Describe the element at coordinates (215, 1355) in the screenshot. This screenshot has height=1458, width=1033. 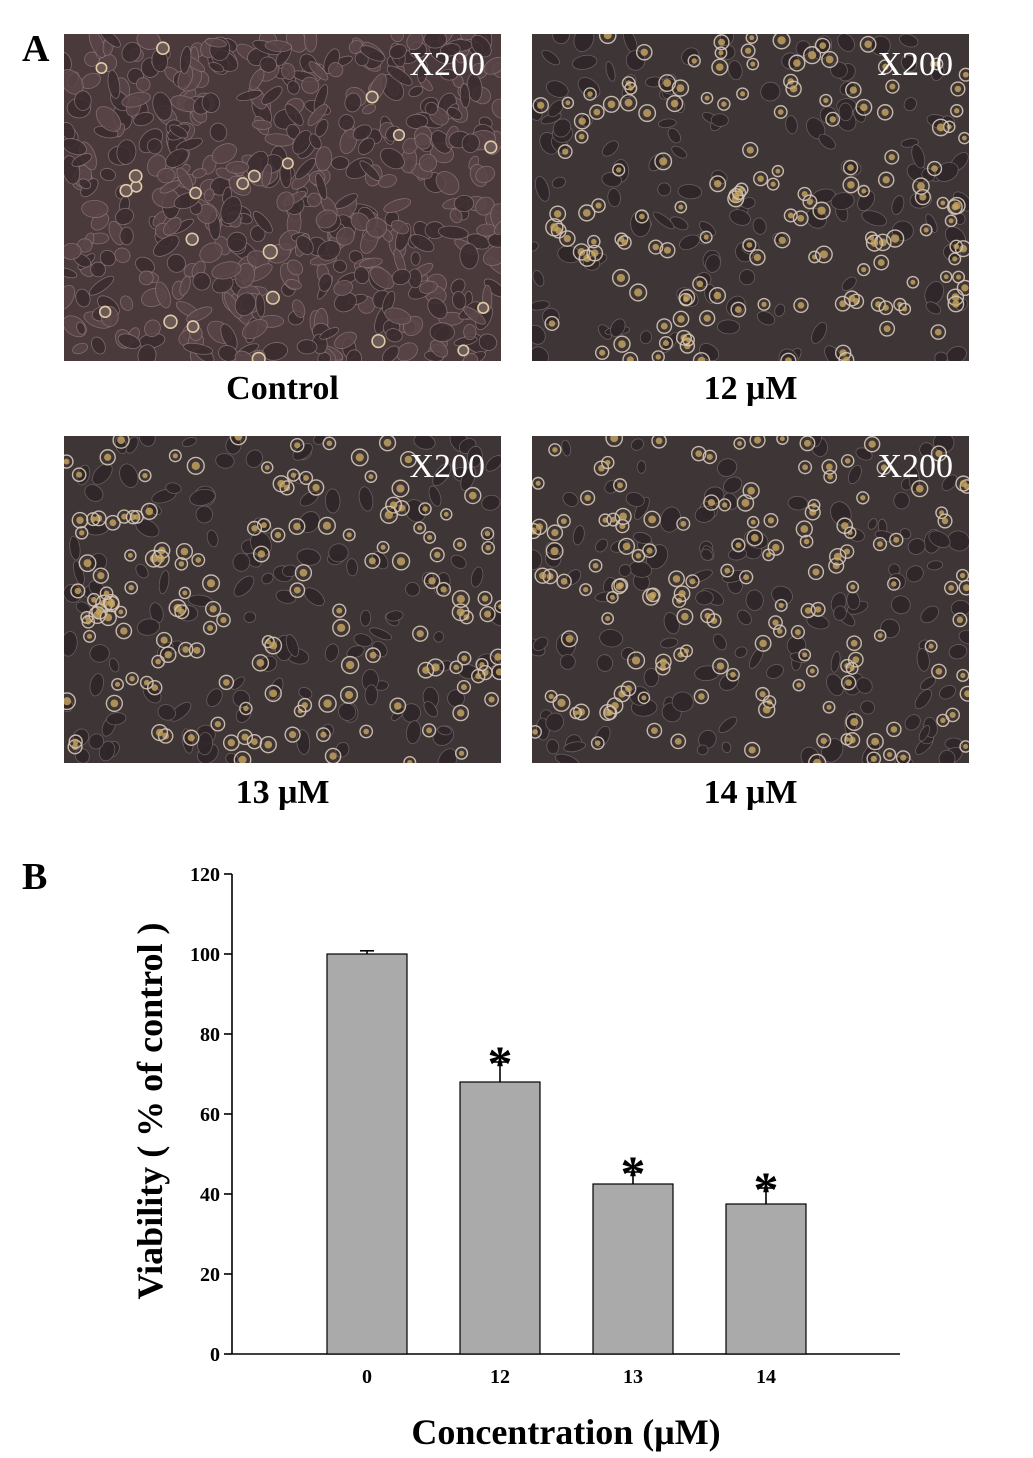
I see `y-tick-label: 0` at that location.